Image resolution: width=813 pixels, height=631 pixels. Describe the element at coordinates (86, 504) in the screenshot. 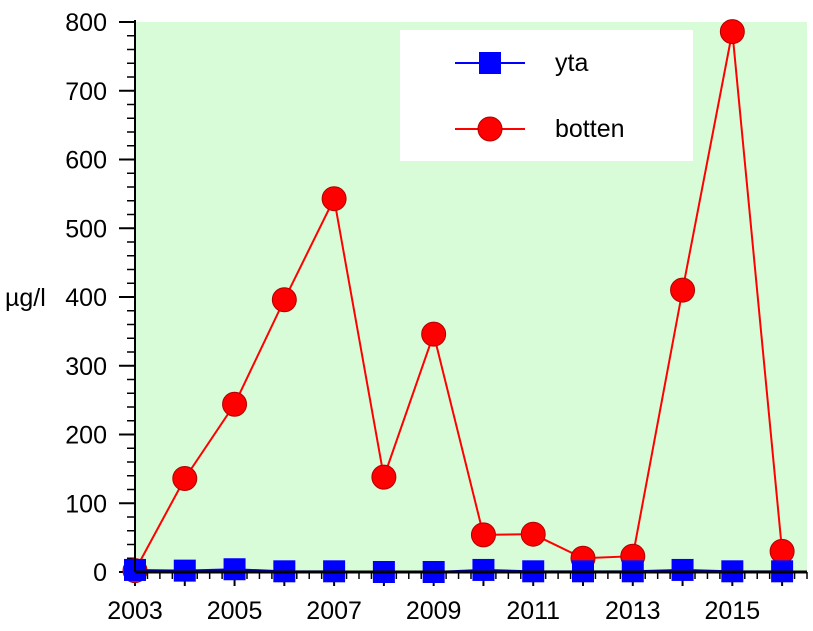

I see `y-tick-label: 100` at that location.